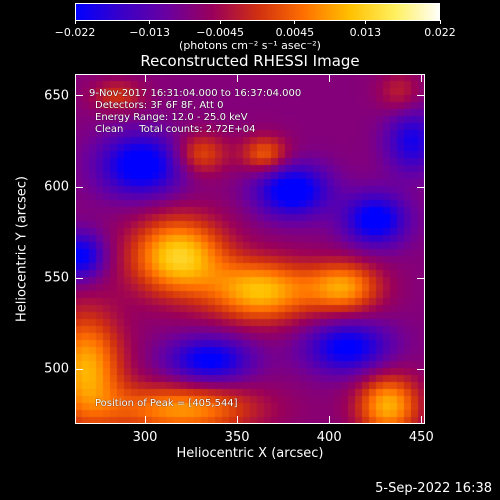 Image resolution: width=500 pixels, height=500 pixels. Describe the element at coordinates (440, 32) in the screenshot. I see `colorbar-tick-label: 0.022` at that location.